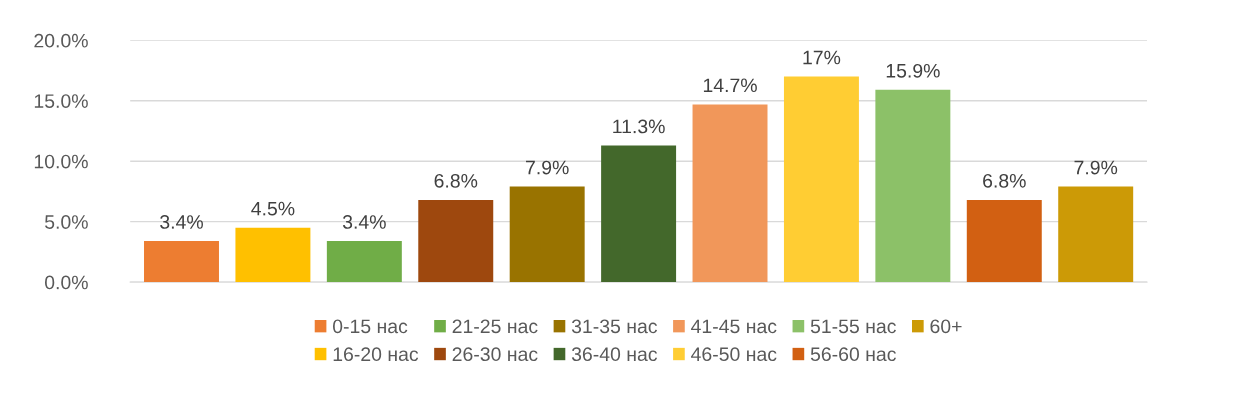 This screenshot has width=1240, height=403. Describe the element at coordinates (639, 126) in the screenshot. I see `data-label: 11.3%` at that location.